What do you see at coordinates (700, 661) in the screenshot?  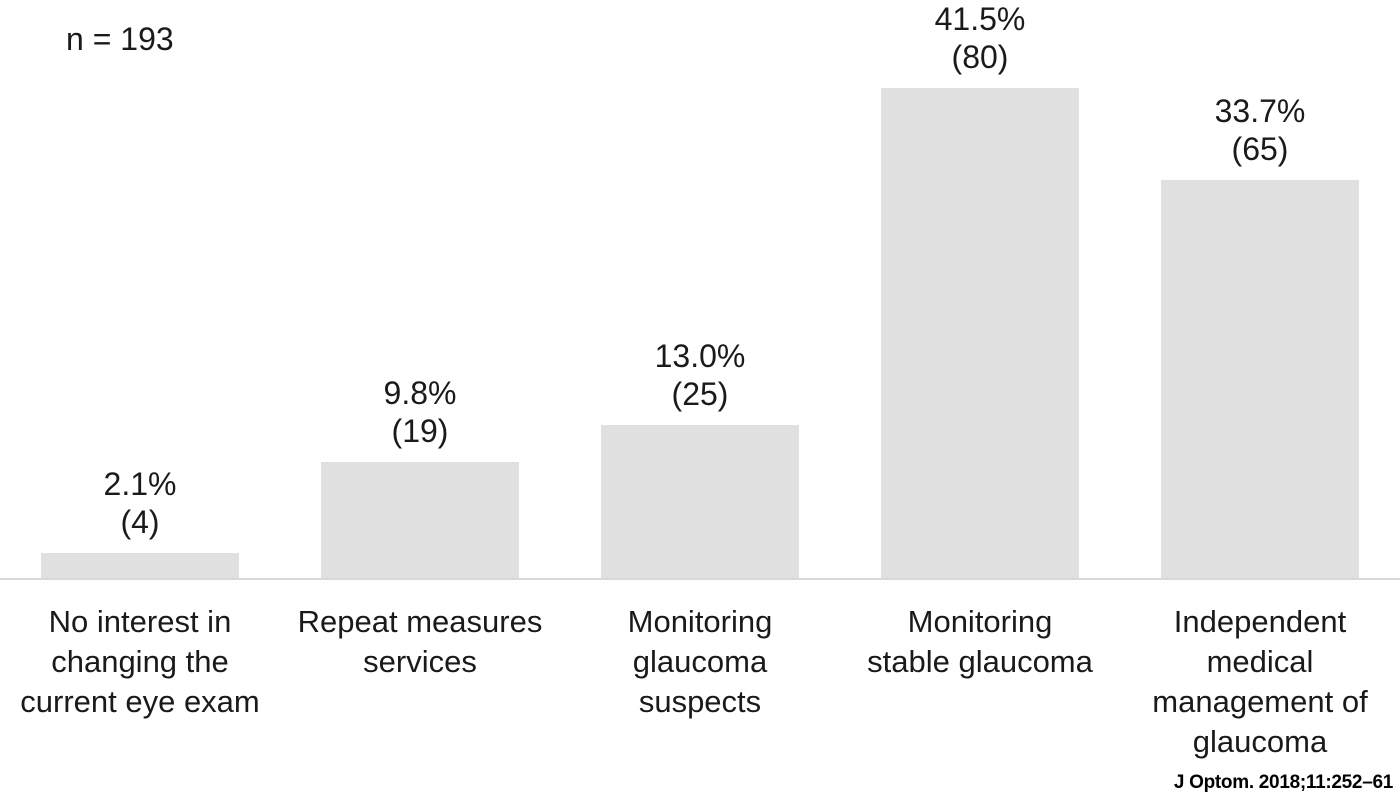 I see `category-label: Monitoring glaucoma suspects` at bounding box center [700, 661].